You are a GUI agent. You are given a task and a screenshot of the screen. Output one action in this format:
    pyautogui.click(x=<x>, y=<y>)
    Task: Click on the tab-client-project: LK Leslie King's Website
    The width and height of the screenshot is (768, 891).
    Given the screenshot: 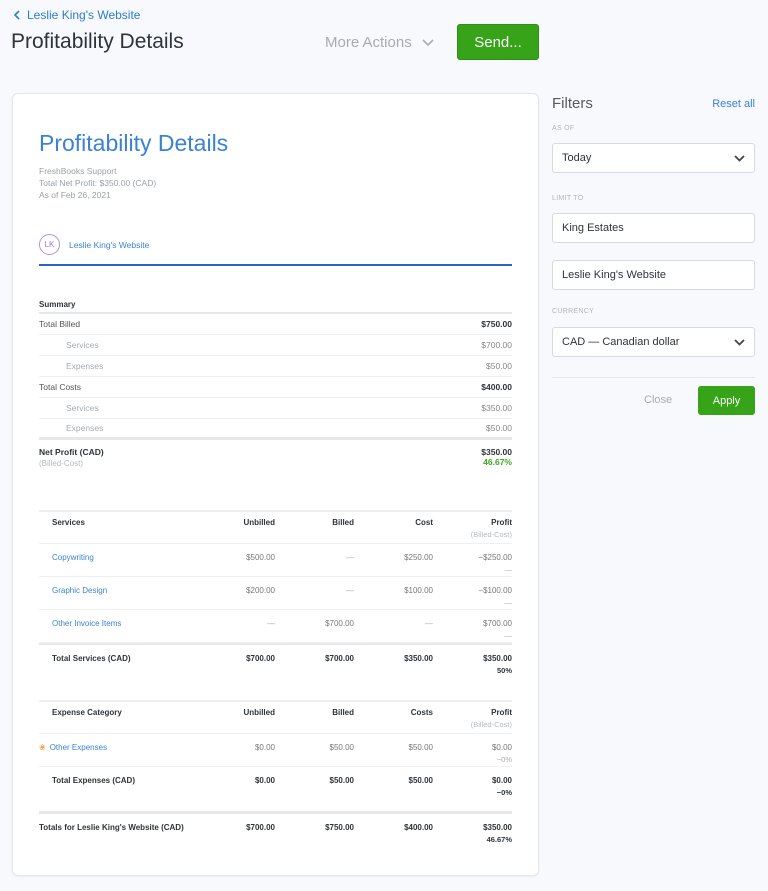 What is the action you would take?
    pyautogui.click(x=94, y=244)
    